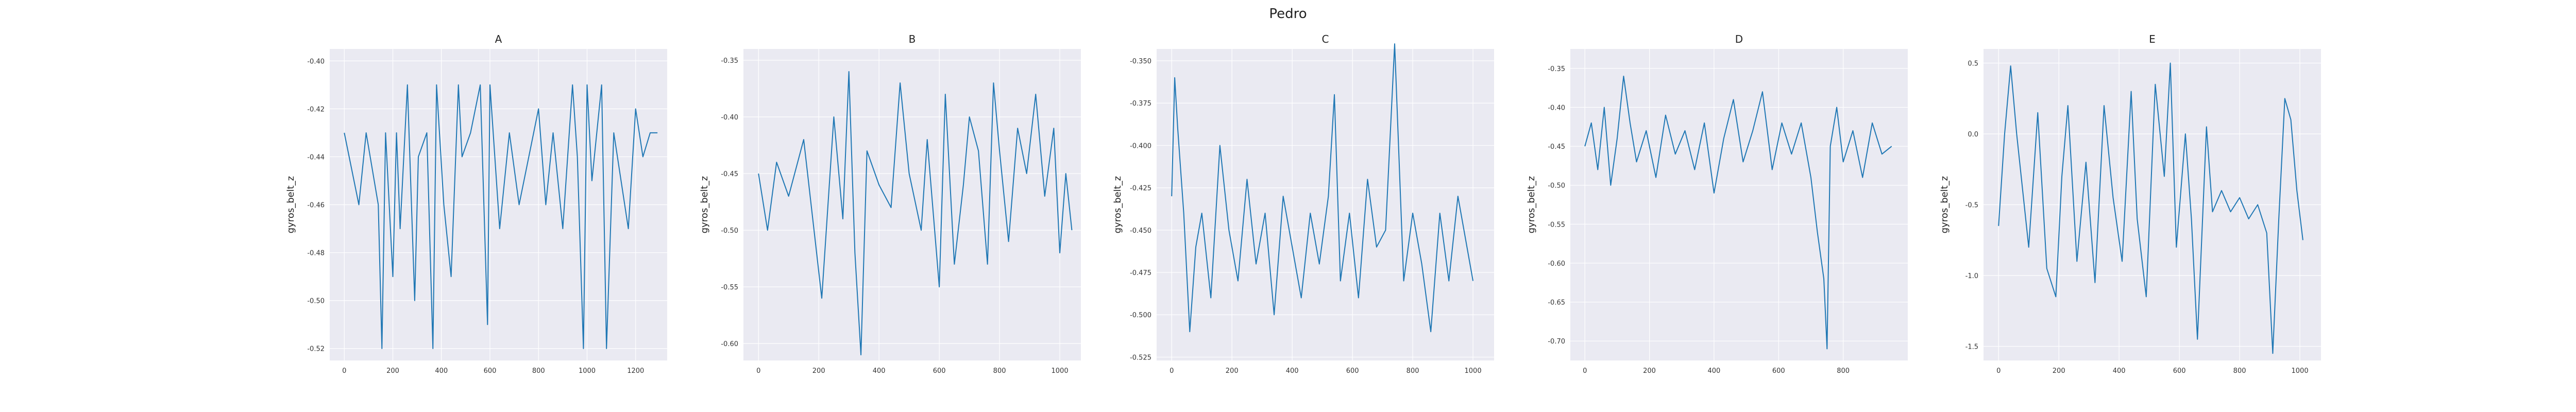  Describe the element at coordinates (1140, 315) in the screenshot. I see `y-tick-label: -0.500` at that location.